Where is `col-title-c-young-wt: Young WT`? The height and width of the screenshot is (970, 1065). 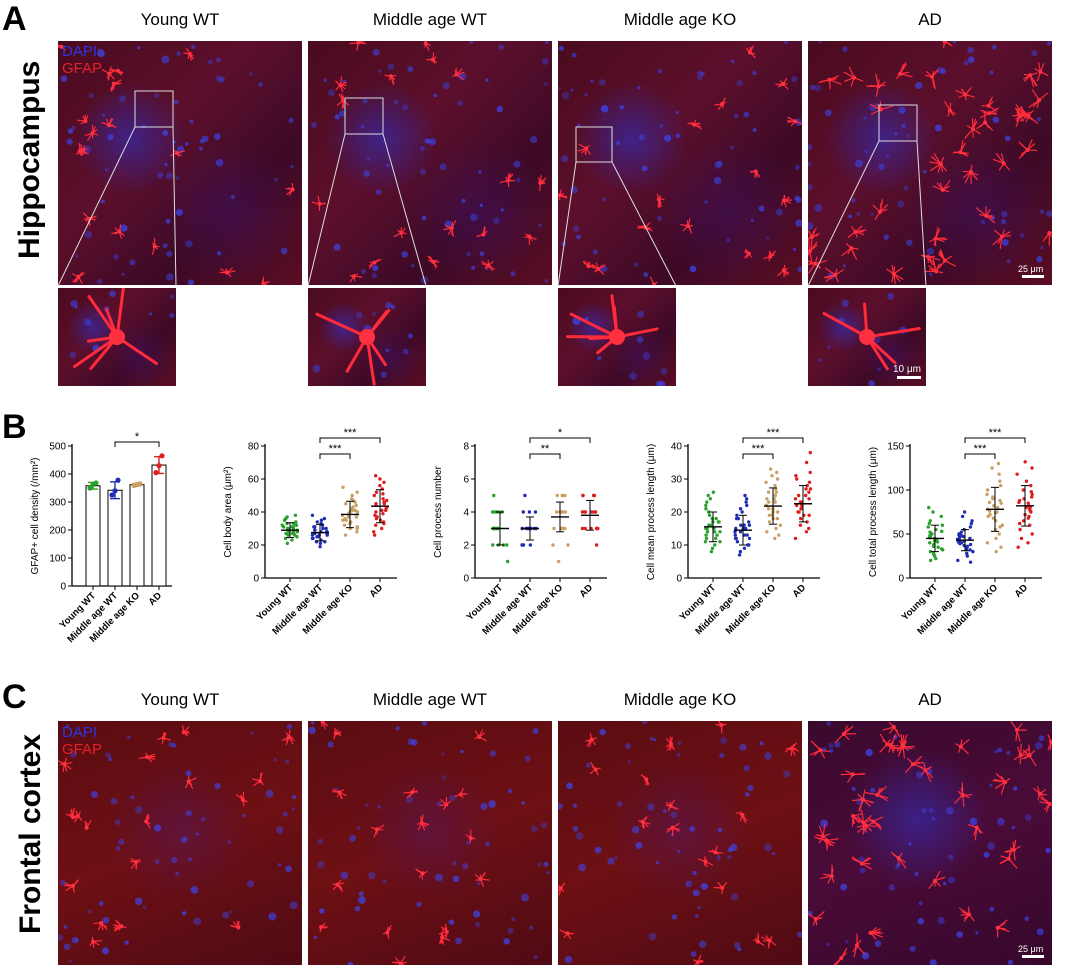 col-title-c-young-wt: Young WT is located at coordinates (180, 699).